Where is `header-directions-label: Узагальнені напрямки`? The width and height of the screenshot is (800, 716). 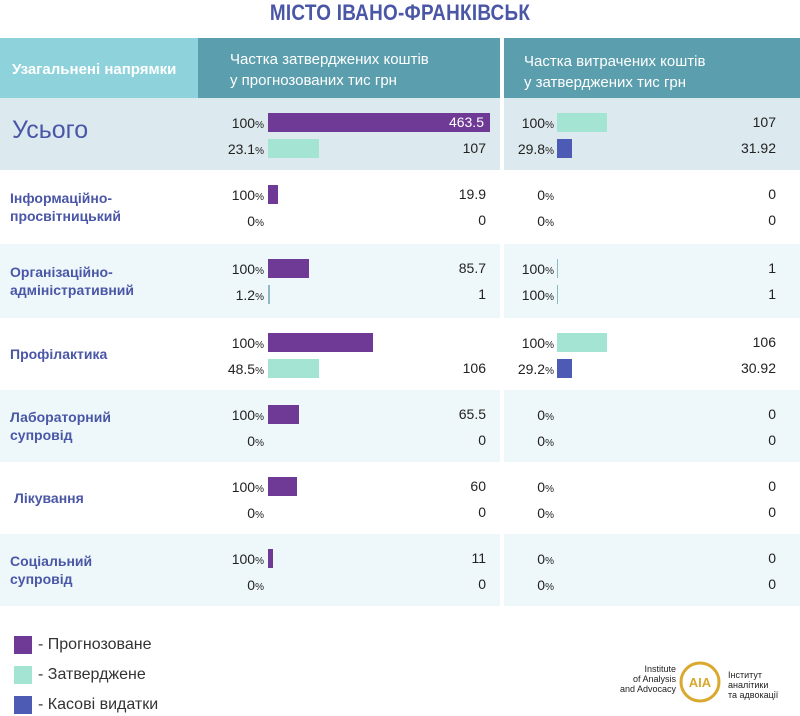
header-directions-label: Узагальнені напрямки is located at coordinates (94, 69).